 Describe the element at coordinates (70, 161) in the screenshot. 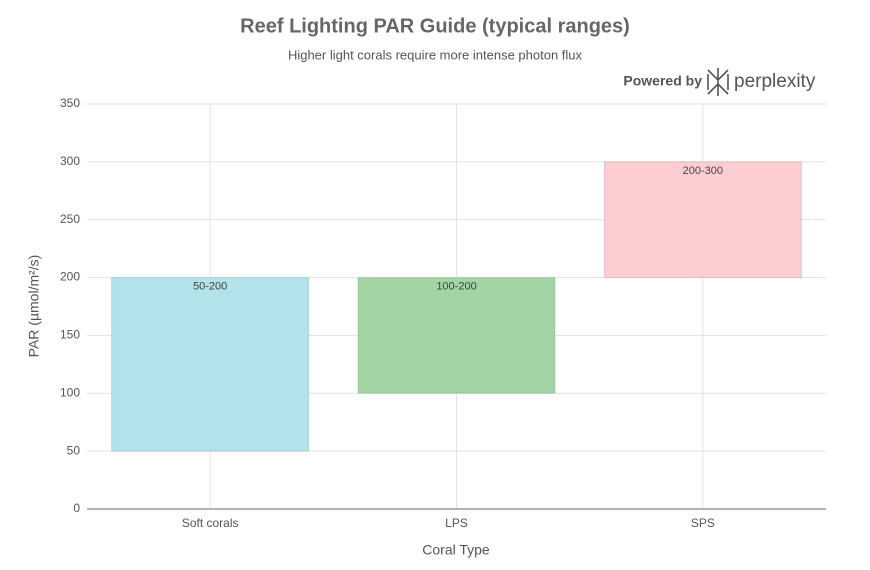

I see `y-tick-label: 300` at that location.